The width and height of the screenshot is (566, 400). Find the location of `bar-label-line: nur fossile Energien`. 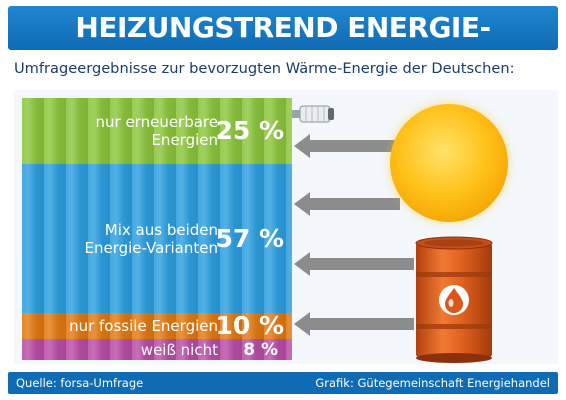

bar-label-line: nur fossile Energien is located at coordinates (143, 326).